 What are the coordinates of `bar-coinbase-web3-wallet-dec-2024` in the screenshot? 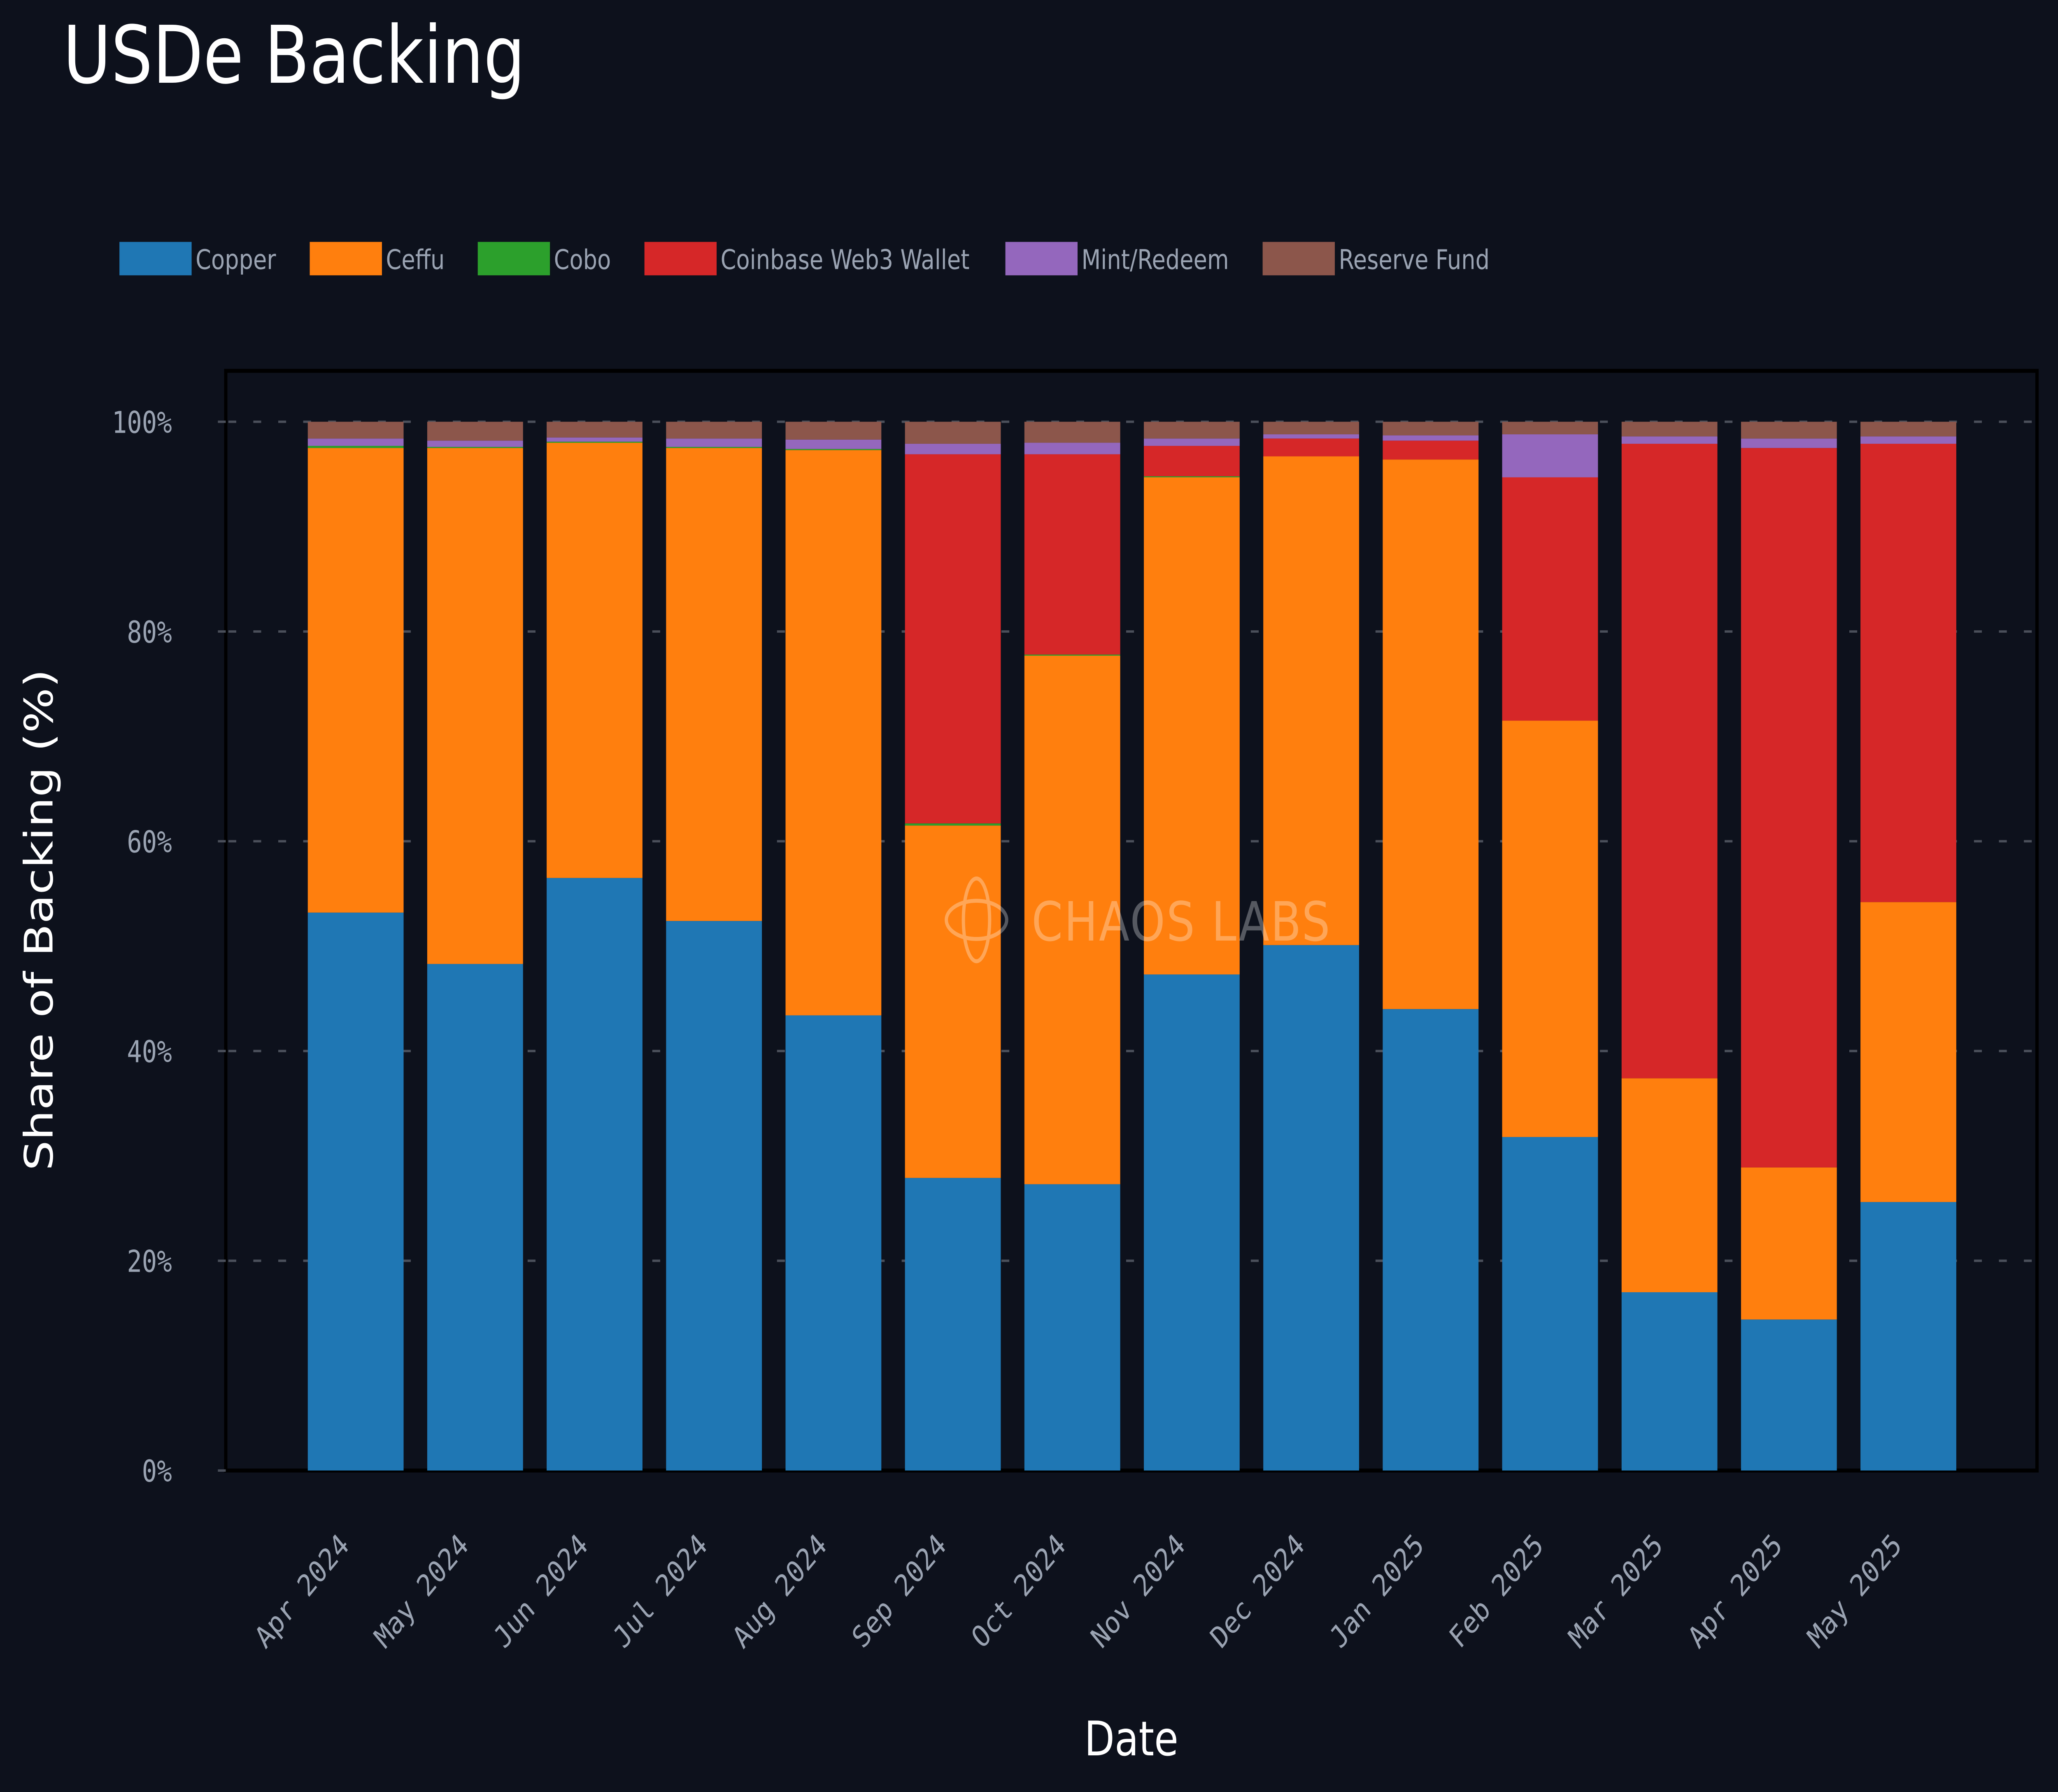 It's located at (1311, 447).